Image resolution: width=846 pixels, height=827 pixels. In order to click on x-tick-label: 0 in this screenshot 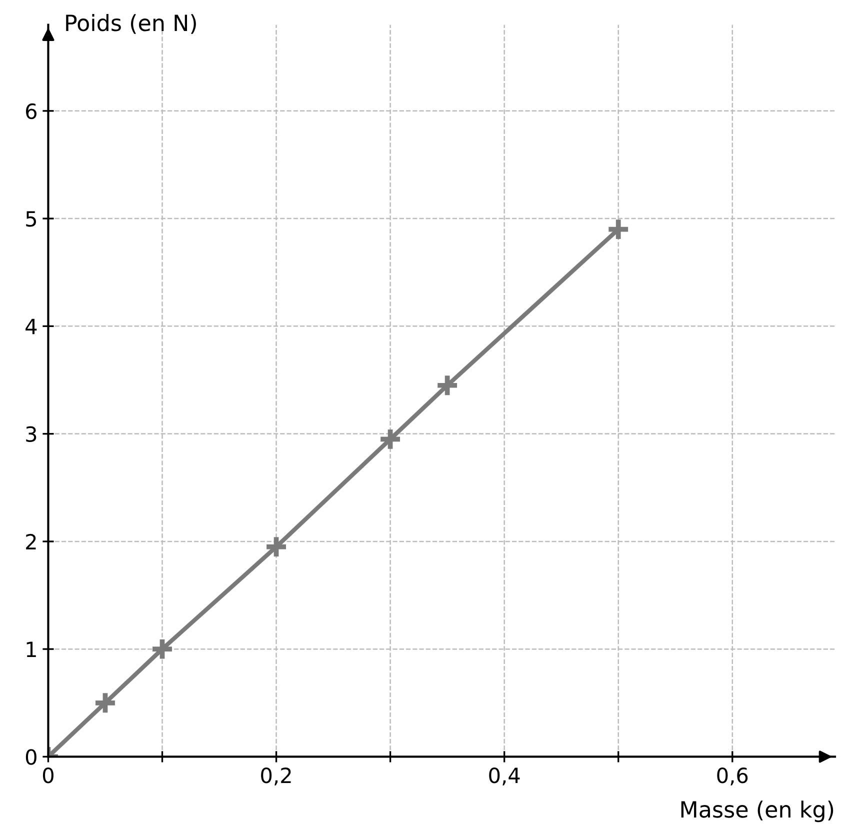, I will do `click(48, 775)`.